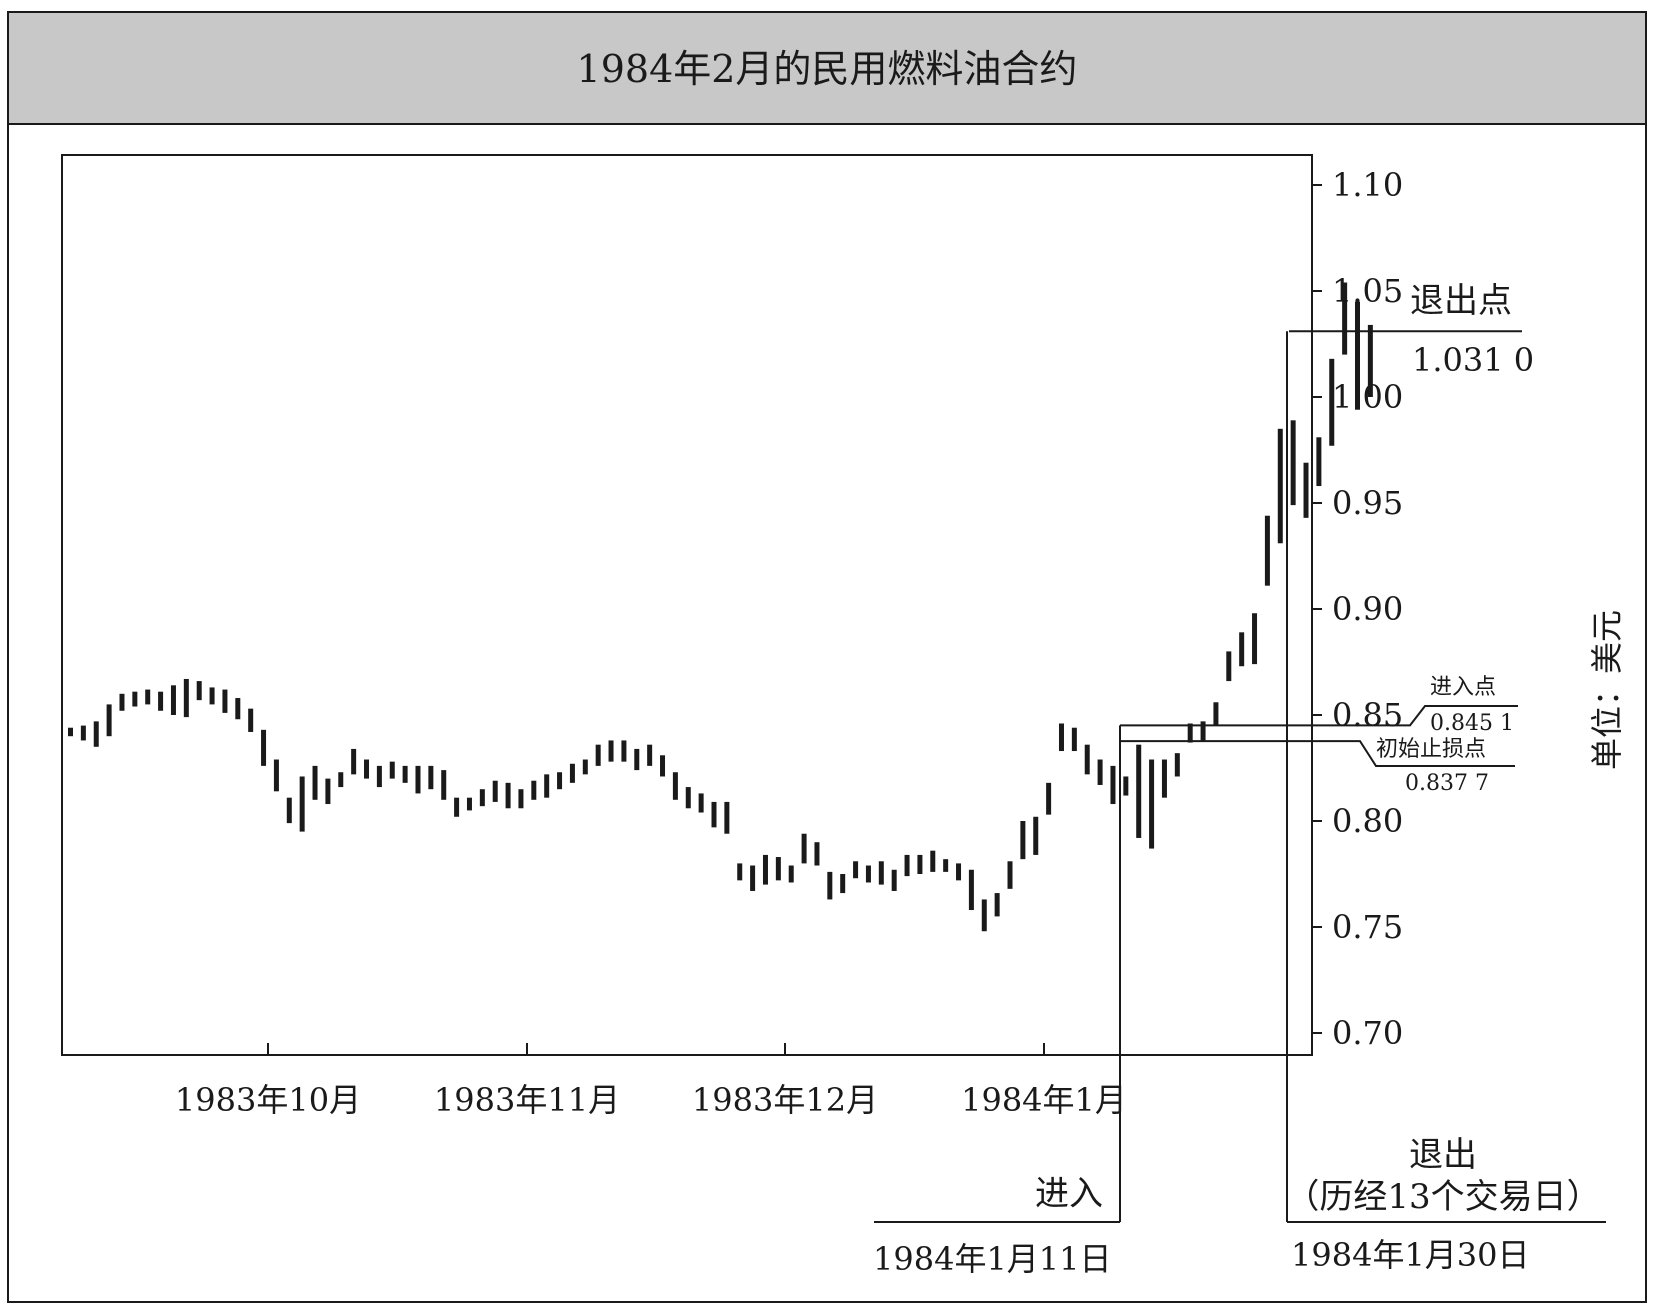  Describe the element at coordinates (1607, 690) in the screenshot. I see `y-axis-label: 单位：美元` at that location.